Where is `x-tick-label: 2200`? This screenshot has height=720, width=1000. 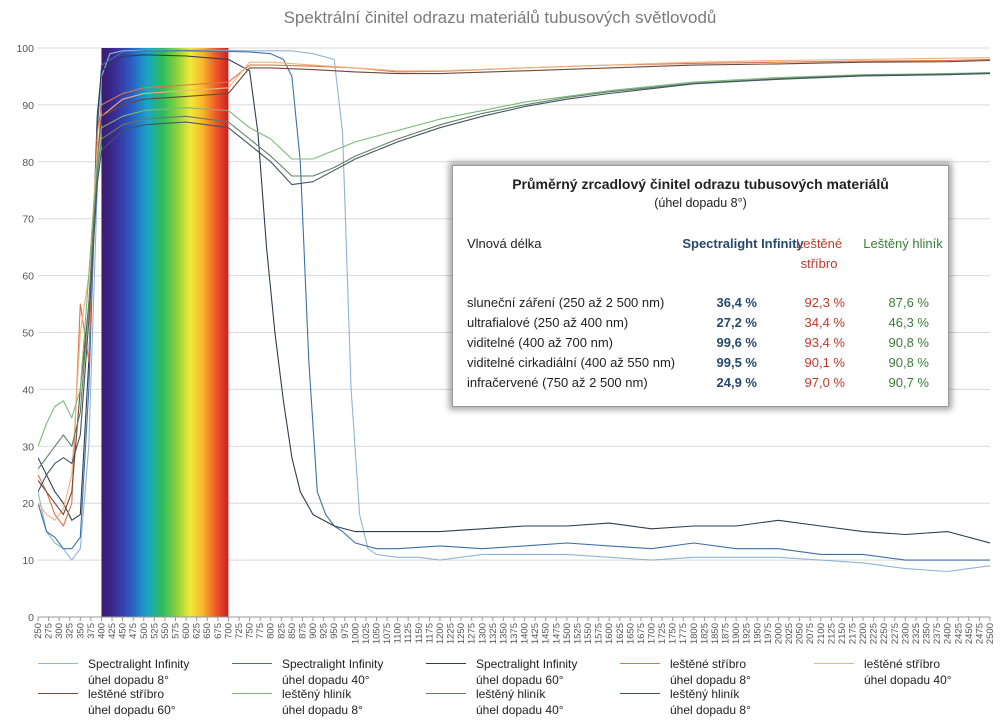
x-tick-label: 2200 is located at coordinates (863, 633).